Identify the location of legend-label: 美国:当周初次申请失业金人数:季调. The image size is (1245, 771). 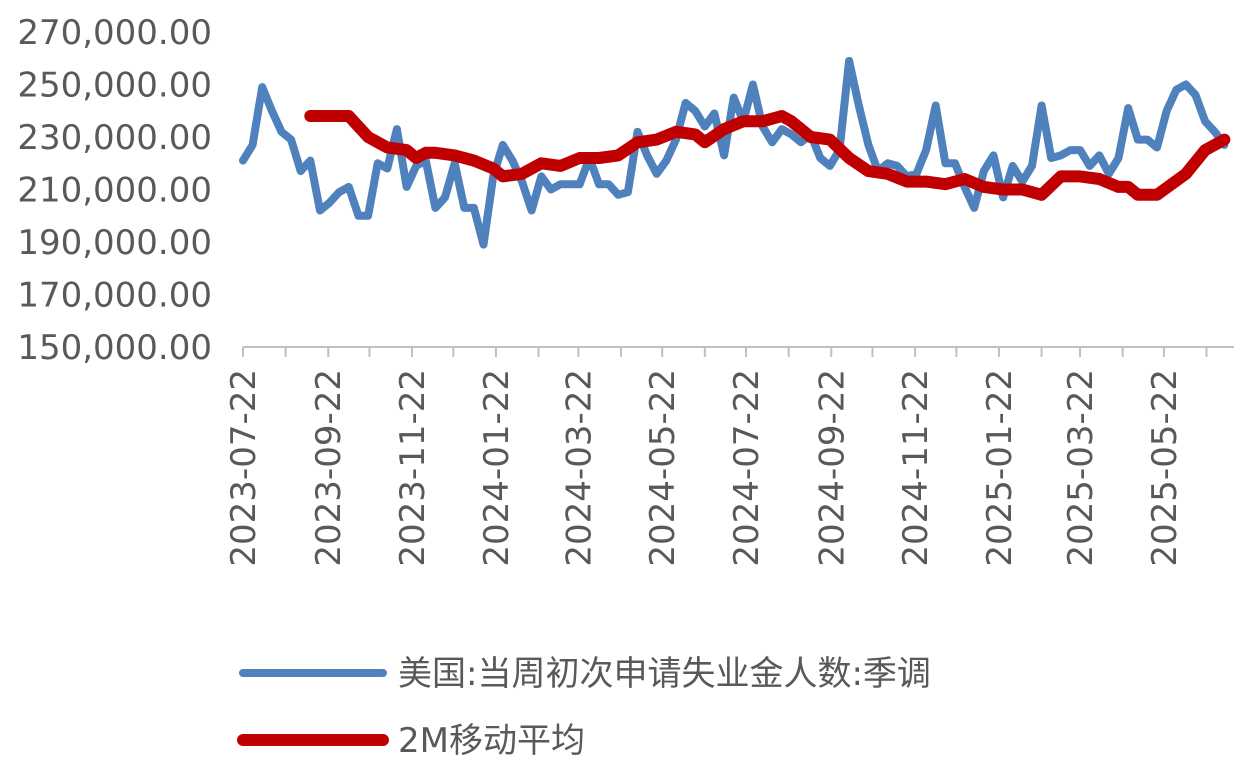
(664, 674).